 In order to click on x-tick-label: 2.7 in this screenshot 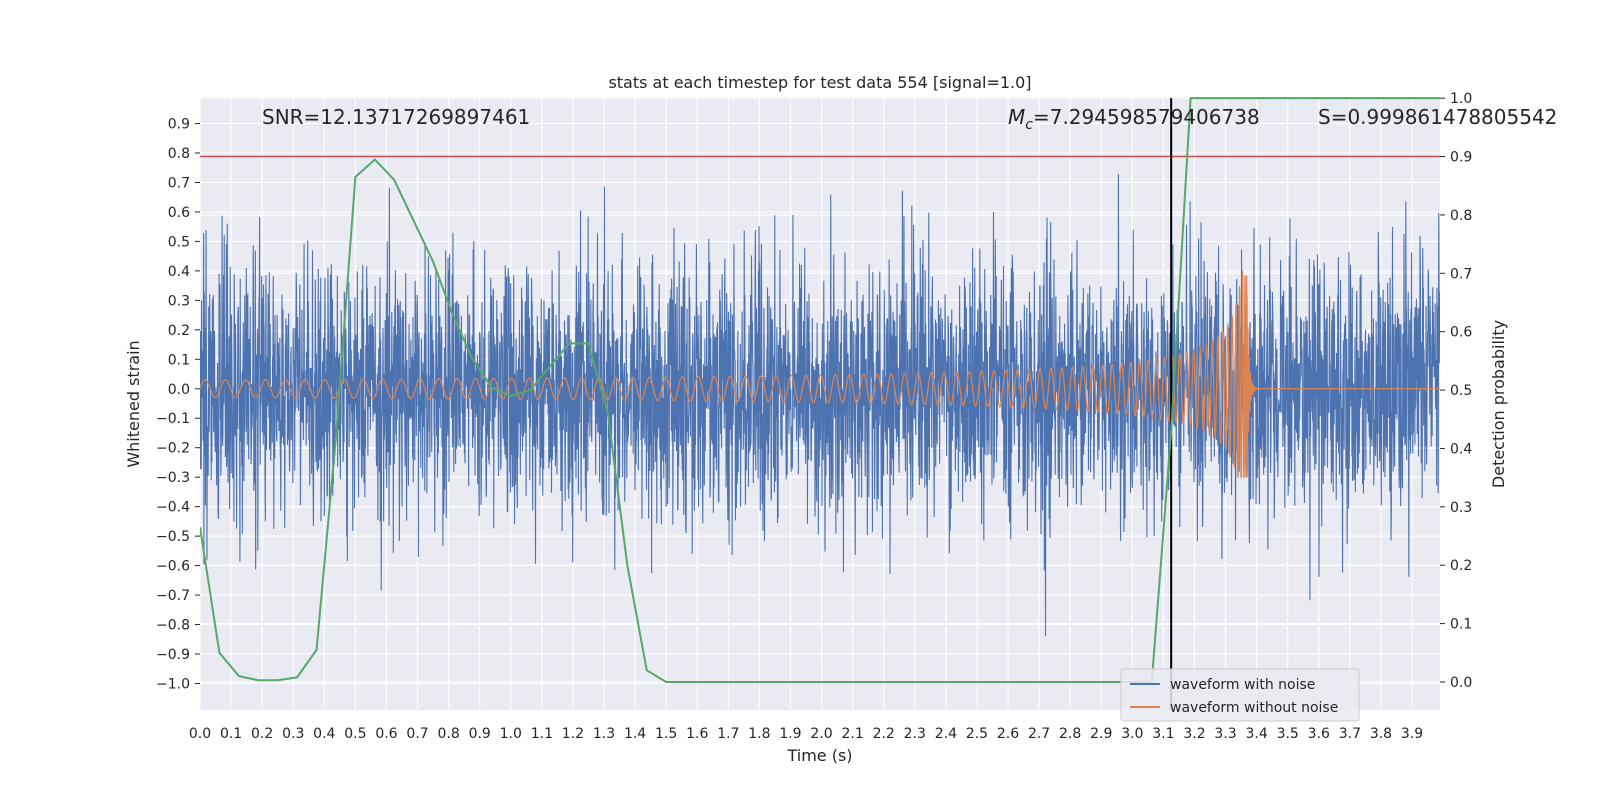, I will do `click(1039, 734)`.